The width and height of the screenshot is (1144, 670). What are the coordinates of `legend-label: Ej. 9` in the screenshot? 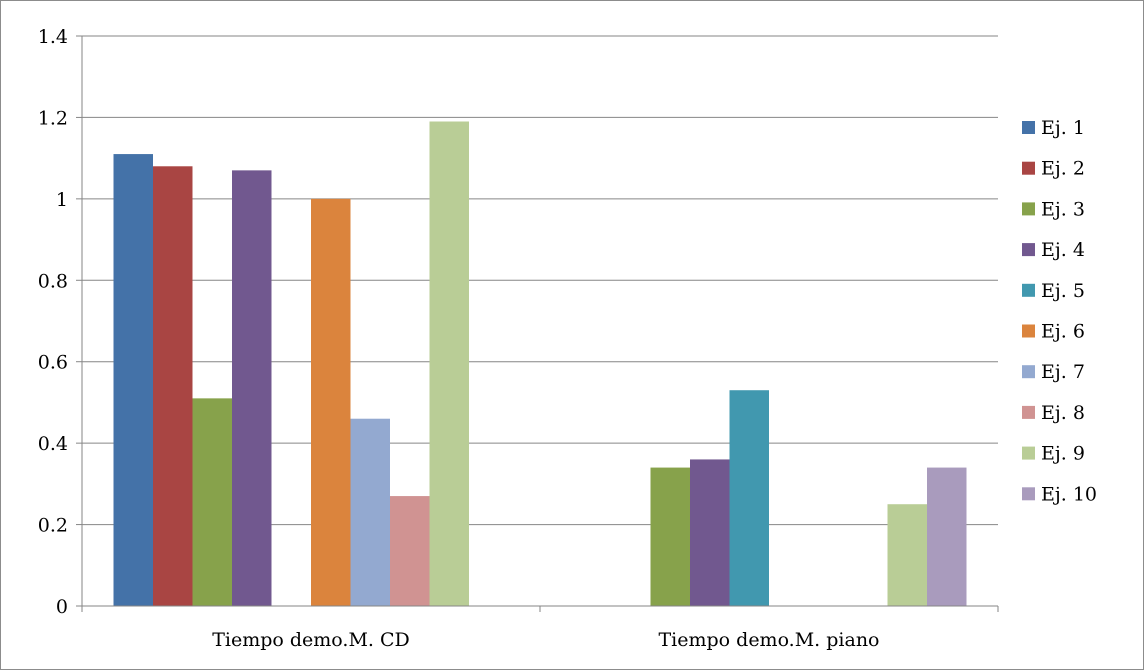 It's located at (1063, 454).